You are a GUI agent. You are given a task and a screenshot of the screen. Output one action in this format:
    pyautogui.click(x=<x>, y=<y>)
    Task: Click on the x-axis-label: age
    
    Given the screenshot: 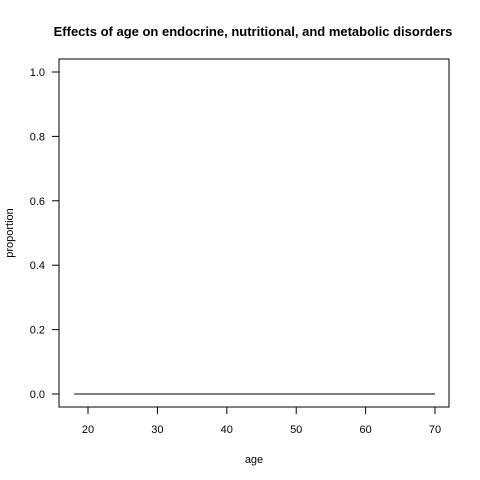 What is the action you would take?
    pyautogui.click(x=254, y=460)
    